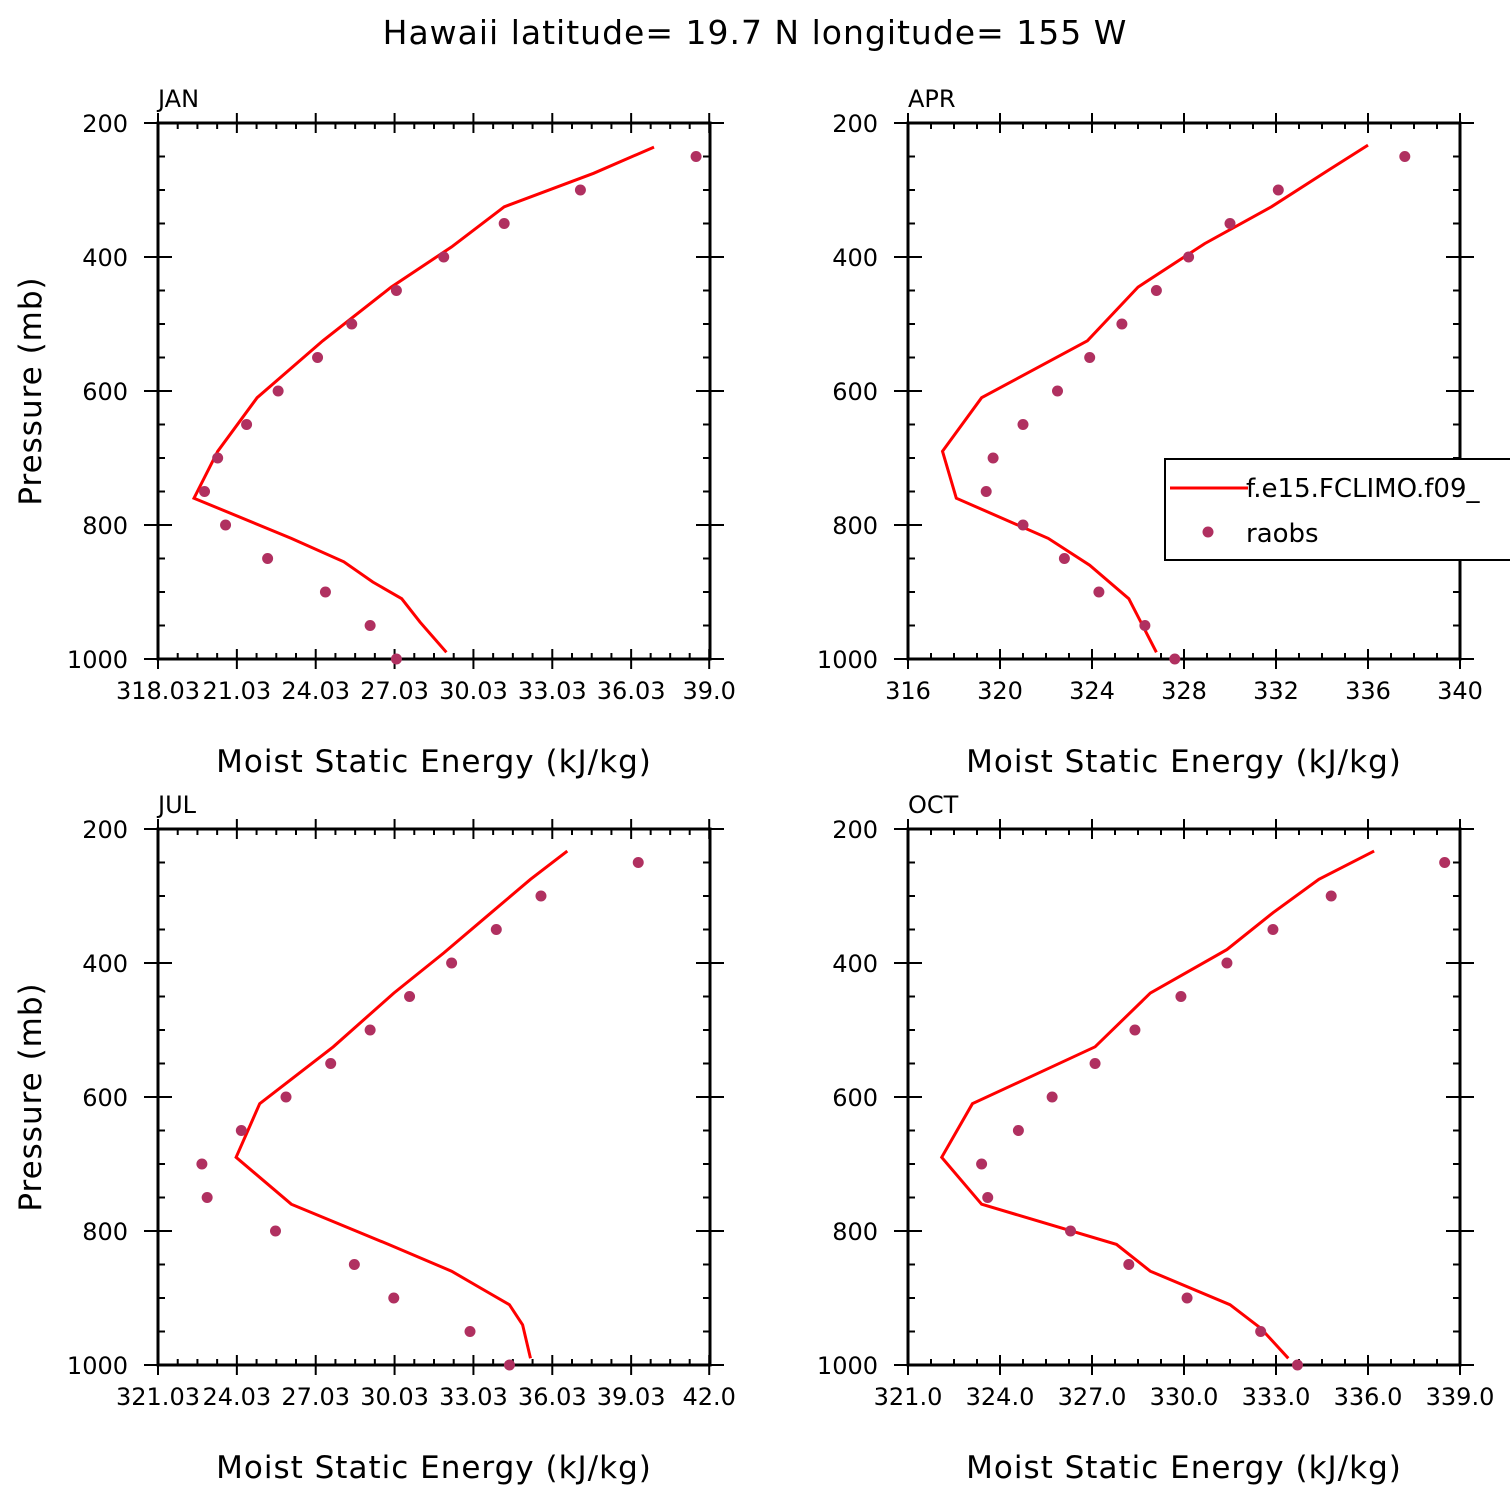  I want to click on legend-box, so click(1337, 509).